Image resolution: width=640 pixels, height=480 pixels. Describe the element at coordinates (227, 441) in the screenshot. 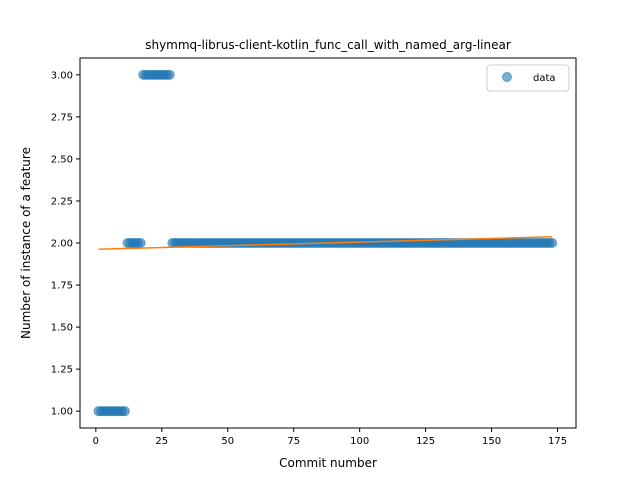

I see `x-tick-label: 50` at that location.